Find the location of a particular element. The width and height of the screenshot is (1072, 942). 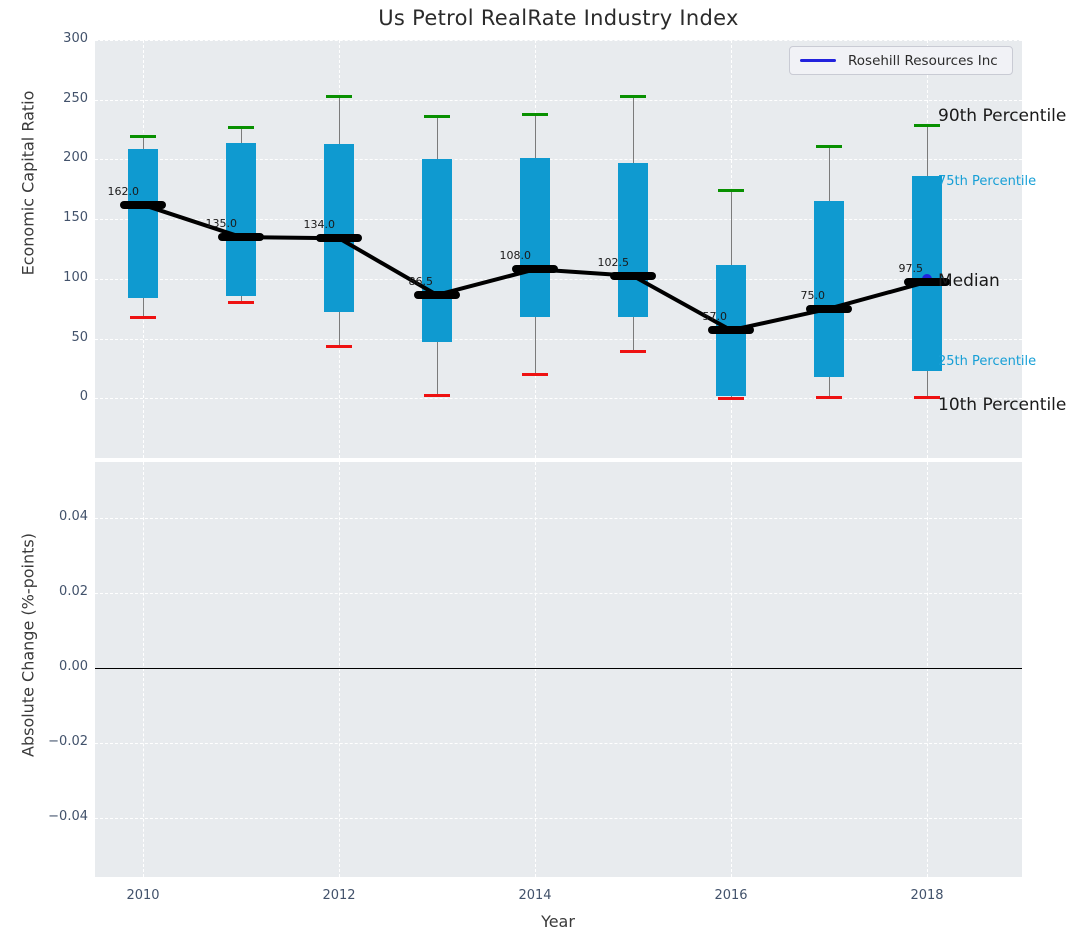

y-axis-label-bottom: Absolute Change (%-points) is located at coordinates (28, 645).